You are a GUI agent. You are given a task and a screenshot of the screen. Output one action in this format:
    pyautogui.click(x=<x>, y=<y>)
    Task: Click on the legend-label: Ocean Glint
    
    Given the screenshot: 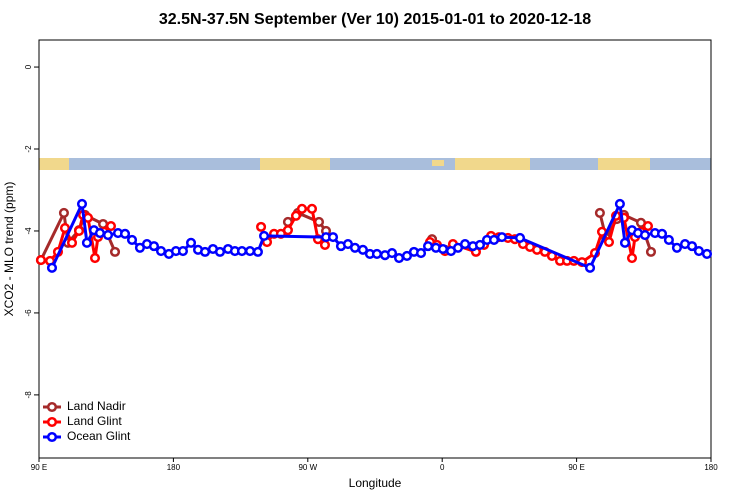 What is the action you would take?
    pyautogui.click(x=99, y=436)
    